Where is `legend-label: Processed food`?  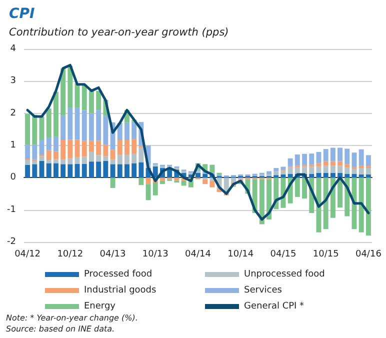 legend-label: Processed food is located at coordinates (118, 275).